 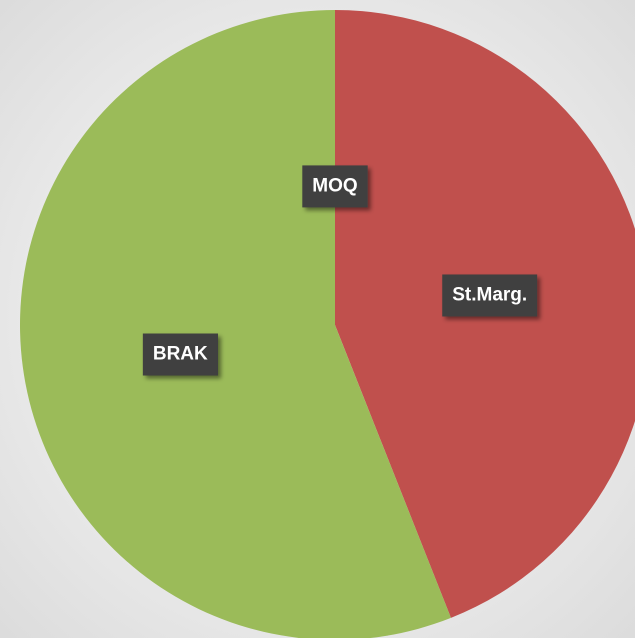 I want to click on data-label: St.Marg., so click(x=489, y=295).